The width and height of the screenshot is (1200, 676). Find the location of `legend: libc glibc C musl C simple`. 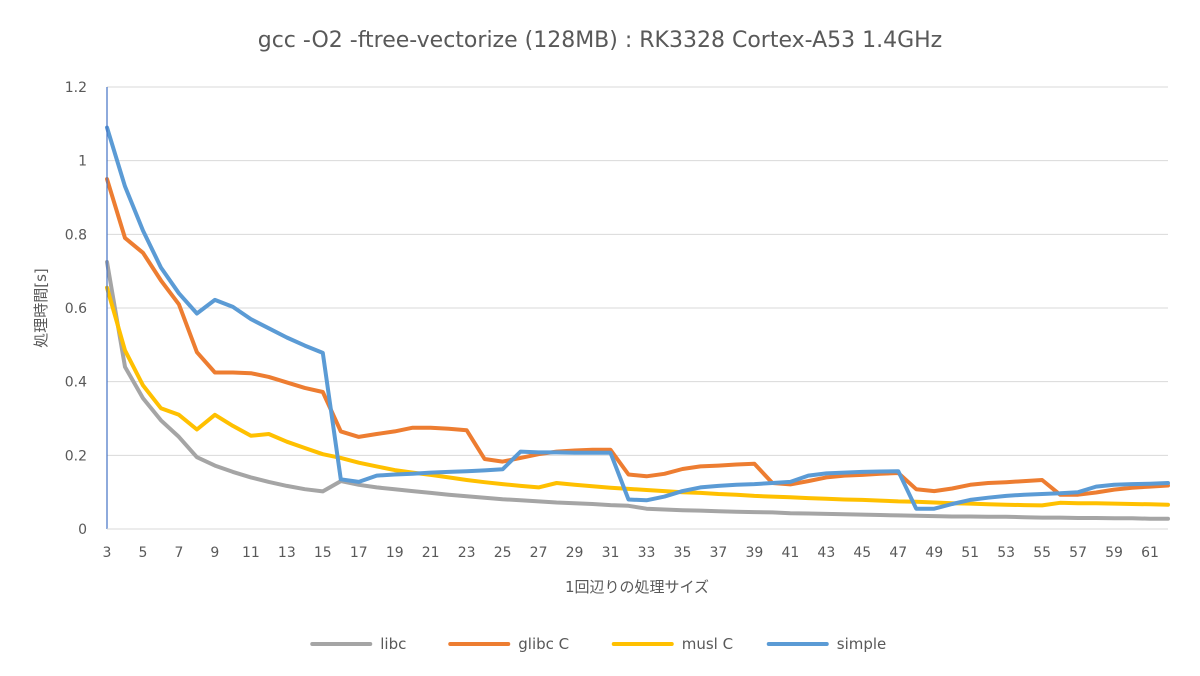

legend: libc glibc C musl C simple is located at coordinates (598, 644).